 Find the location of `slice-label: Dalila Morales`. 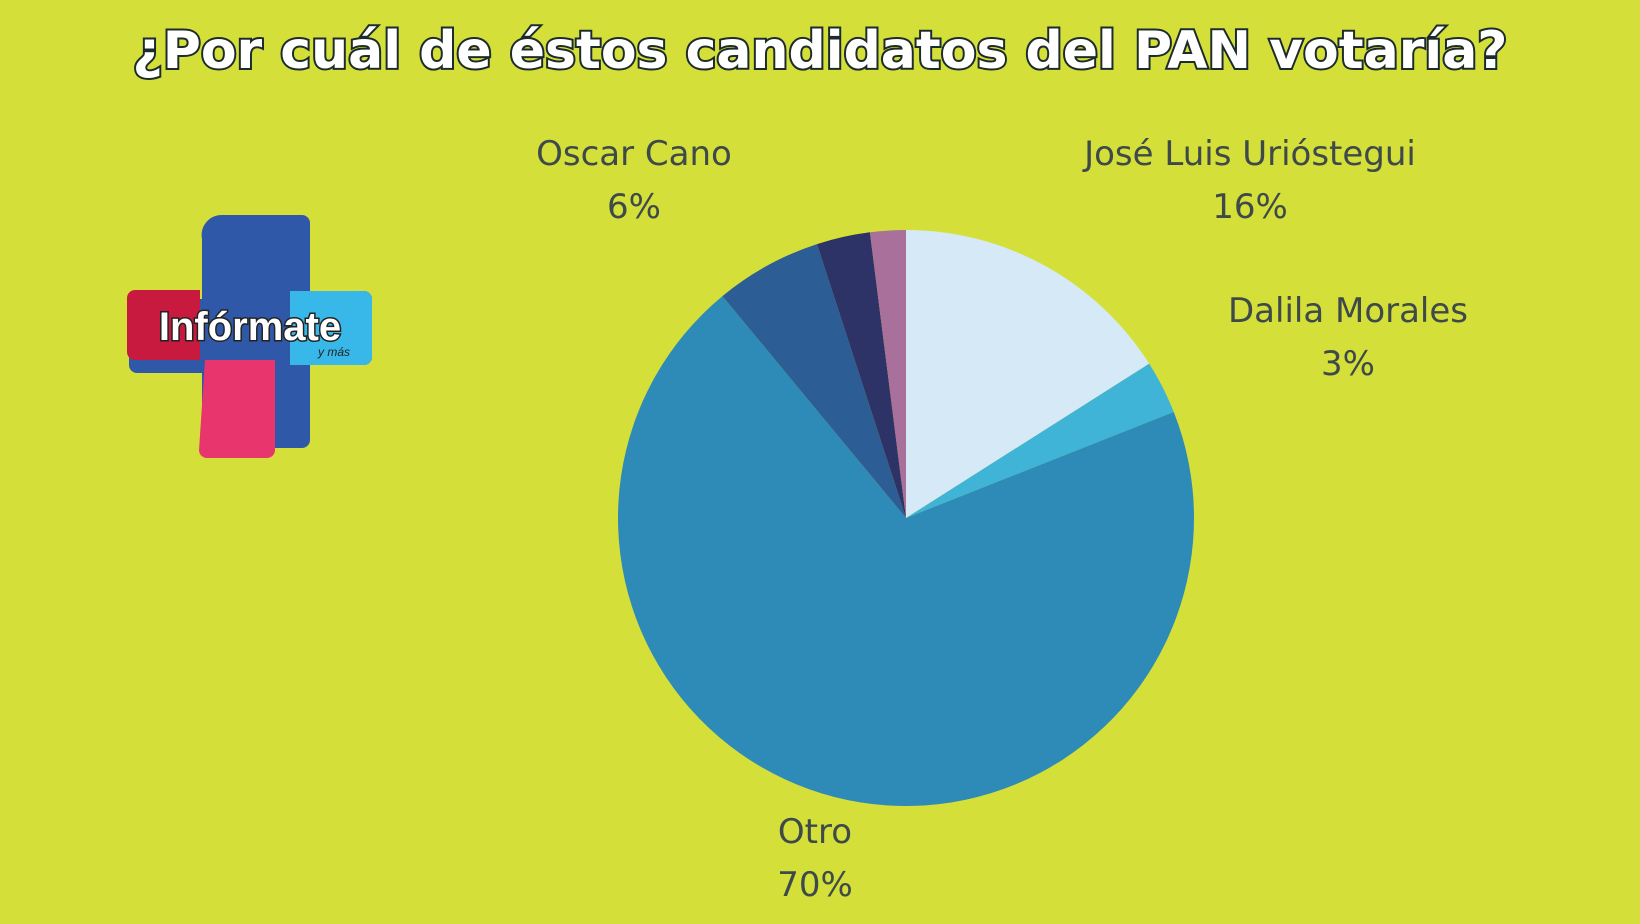

slice-label: Dalila Morales is located at coordinates (1348, 311).